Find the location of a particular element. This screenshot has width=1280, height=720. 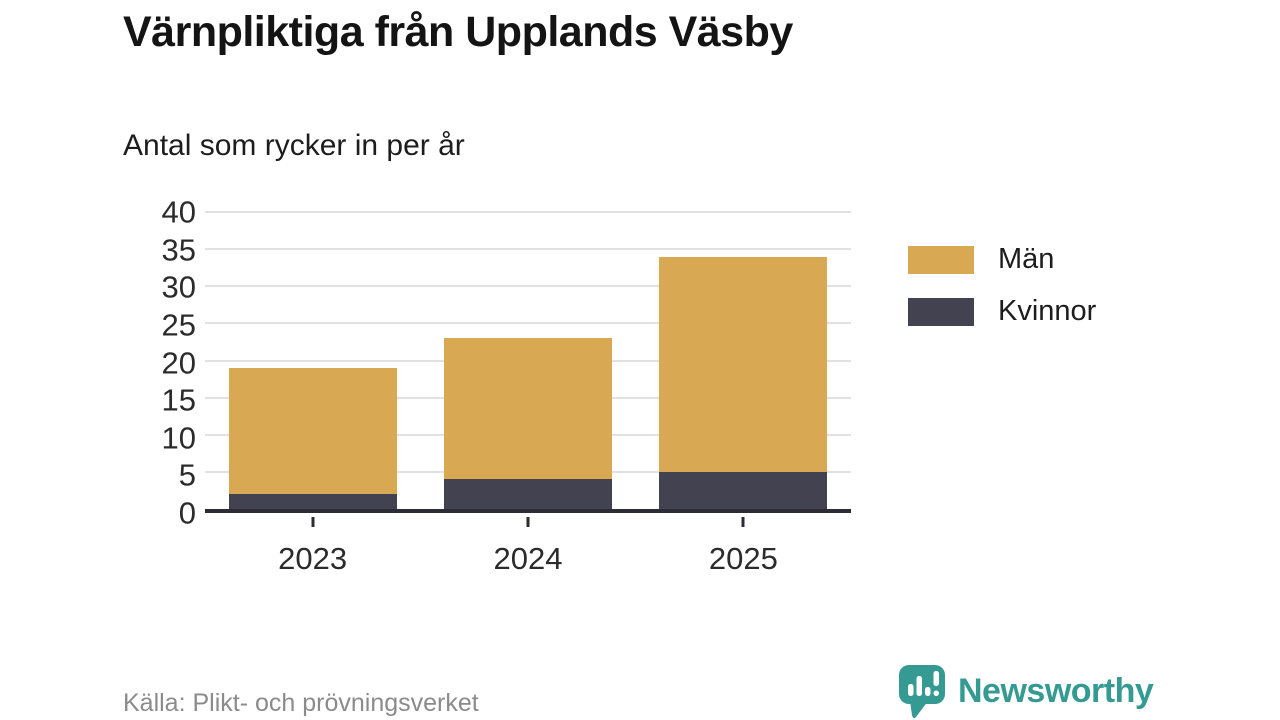

x-axis-tick-label: 2024 is located at coordinates (528, 558).